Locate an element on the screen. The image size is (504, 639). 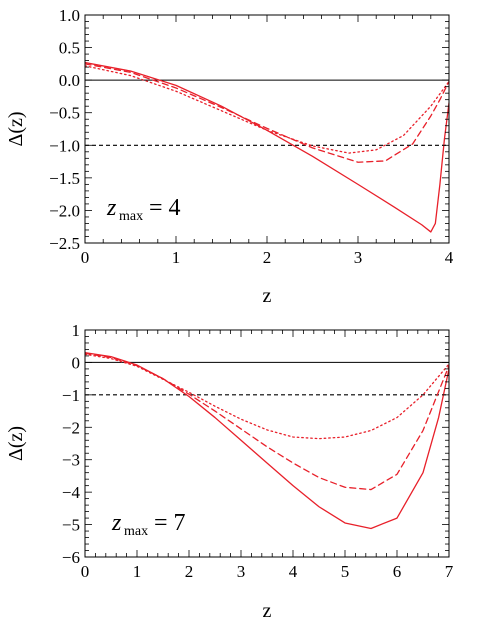
y-tick-label: −3 is located at coordinates (71, 460).